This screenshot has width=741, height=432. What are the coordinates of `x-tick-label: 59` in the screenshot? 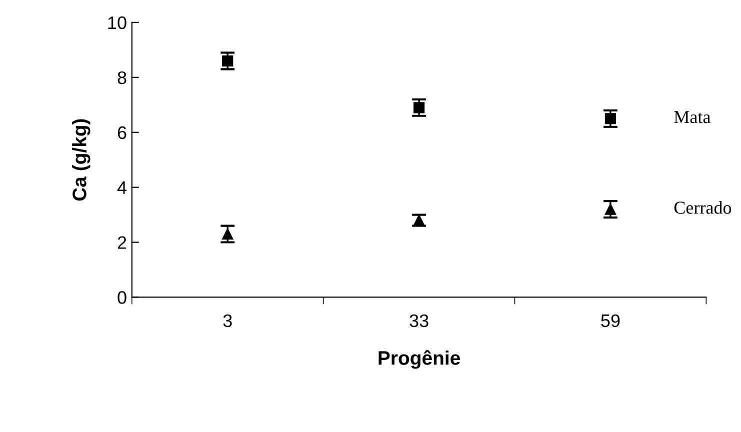 It's located at (610, 321).